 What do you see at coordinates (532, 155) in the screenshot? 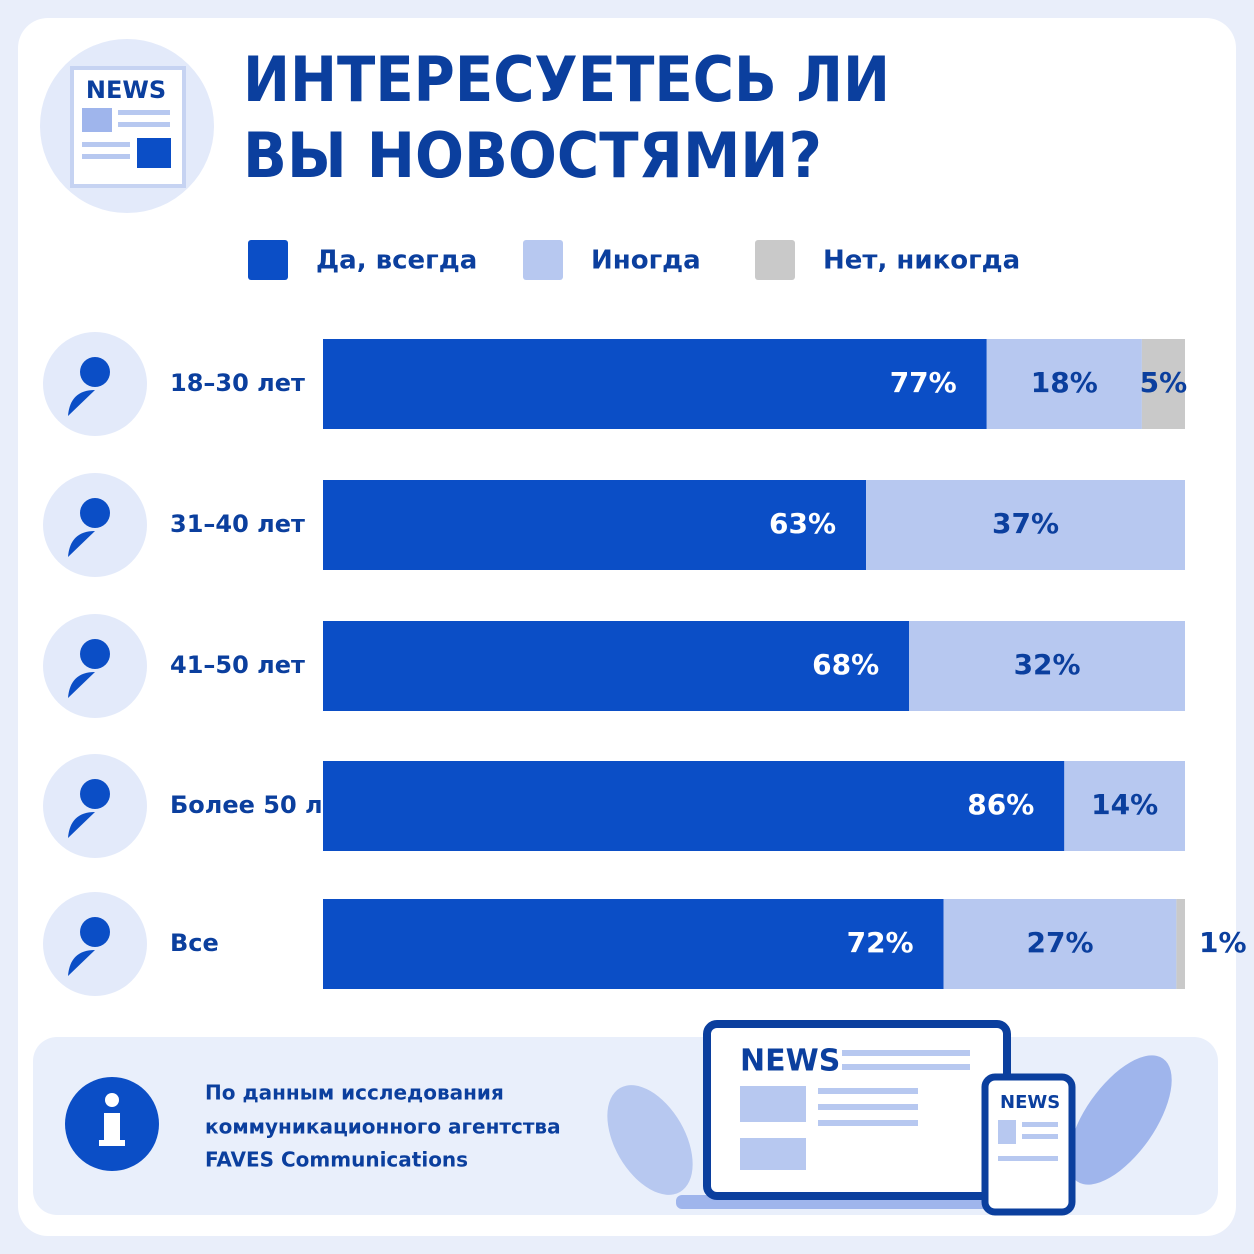
I see `chart-title: ВЫ НОВОСТЯМИ?` at bounding box center [532, 155].